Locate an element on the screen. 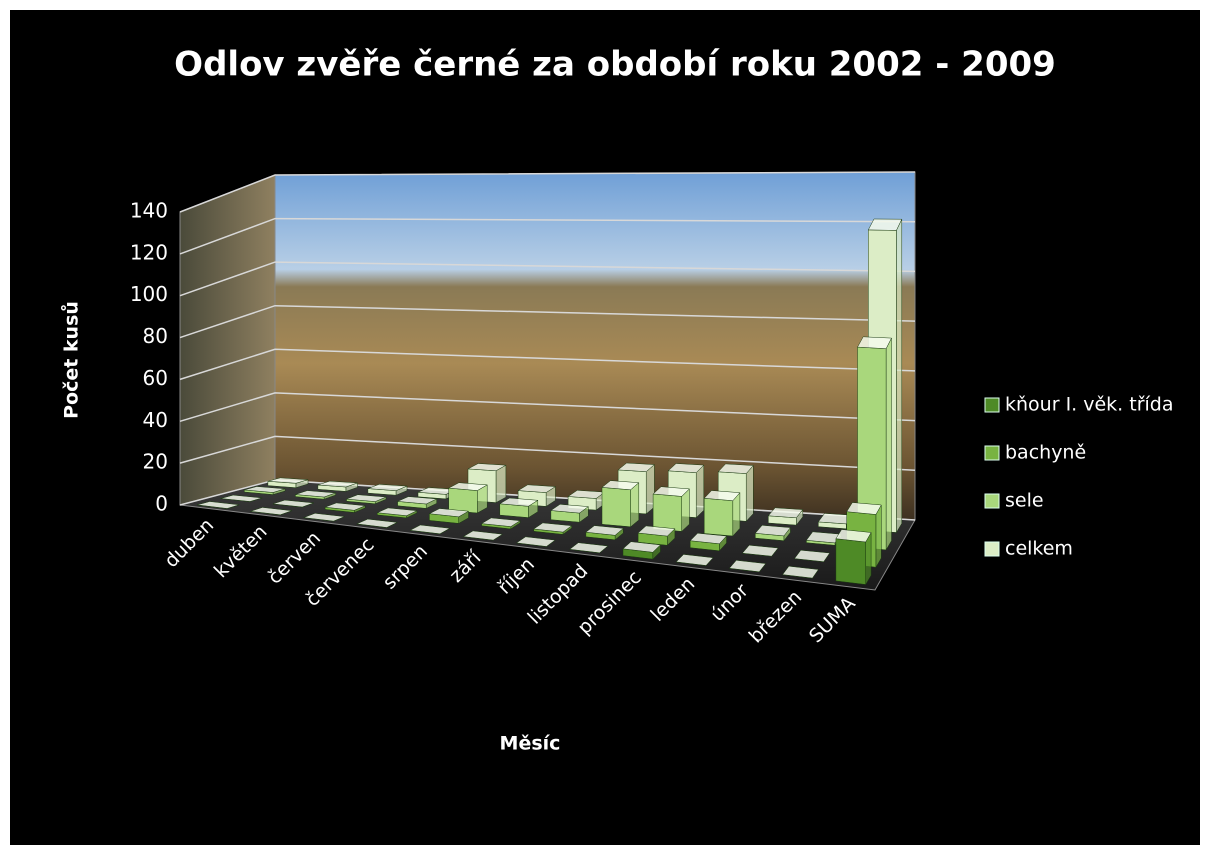  y-tick-label: 100 is located at coordinates (149, 294).